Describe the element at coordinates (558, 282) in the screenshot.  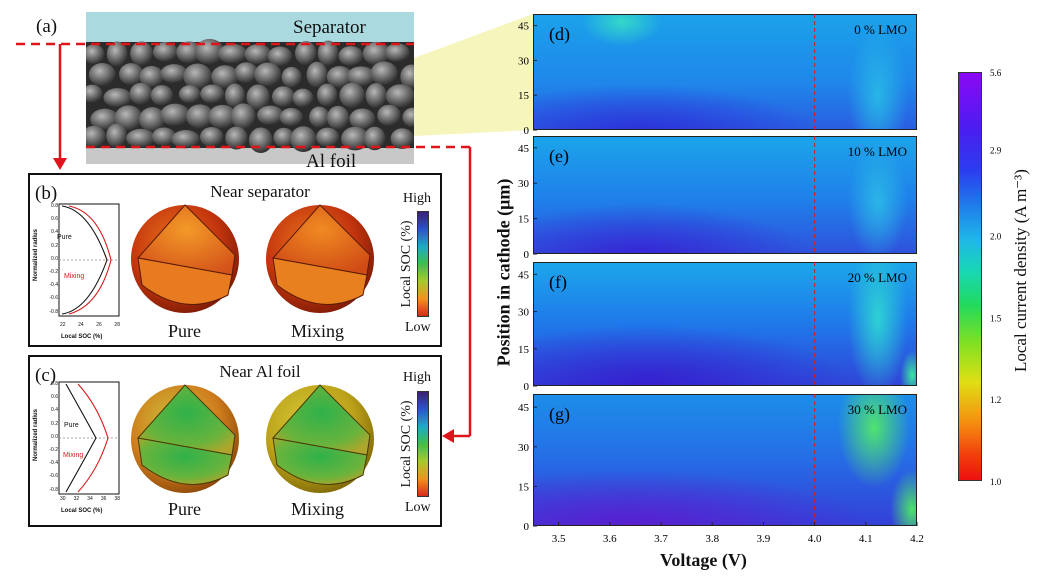
I see `heatmap-panel-label: (f)` at that location.